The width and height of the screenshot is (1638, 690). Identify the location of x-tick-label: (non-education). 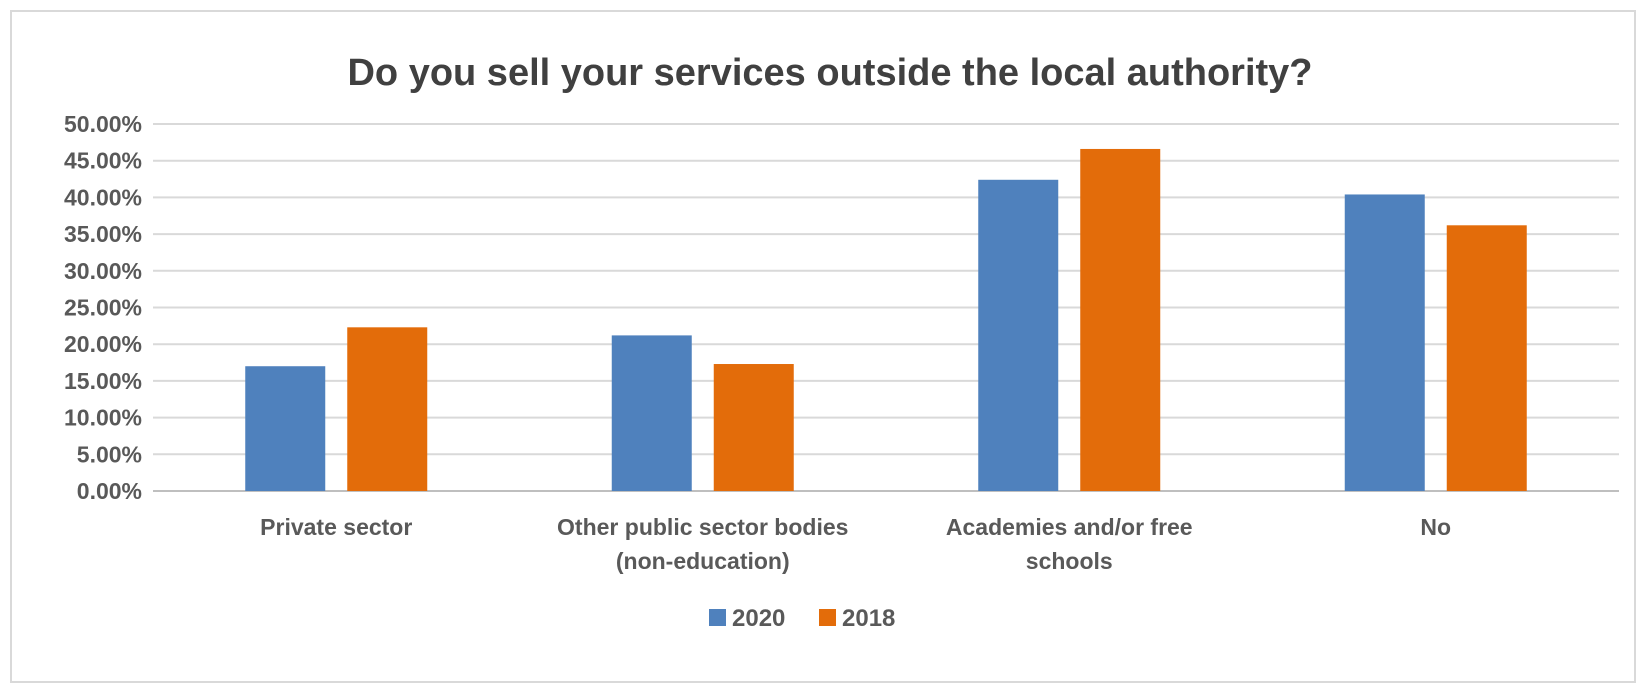
(703, 561).